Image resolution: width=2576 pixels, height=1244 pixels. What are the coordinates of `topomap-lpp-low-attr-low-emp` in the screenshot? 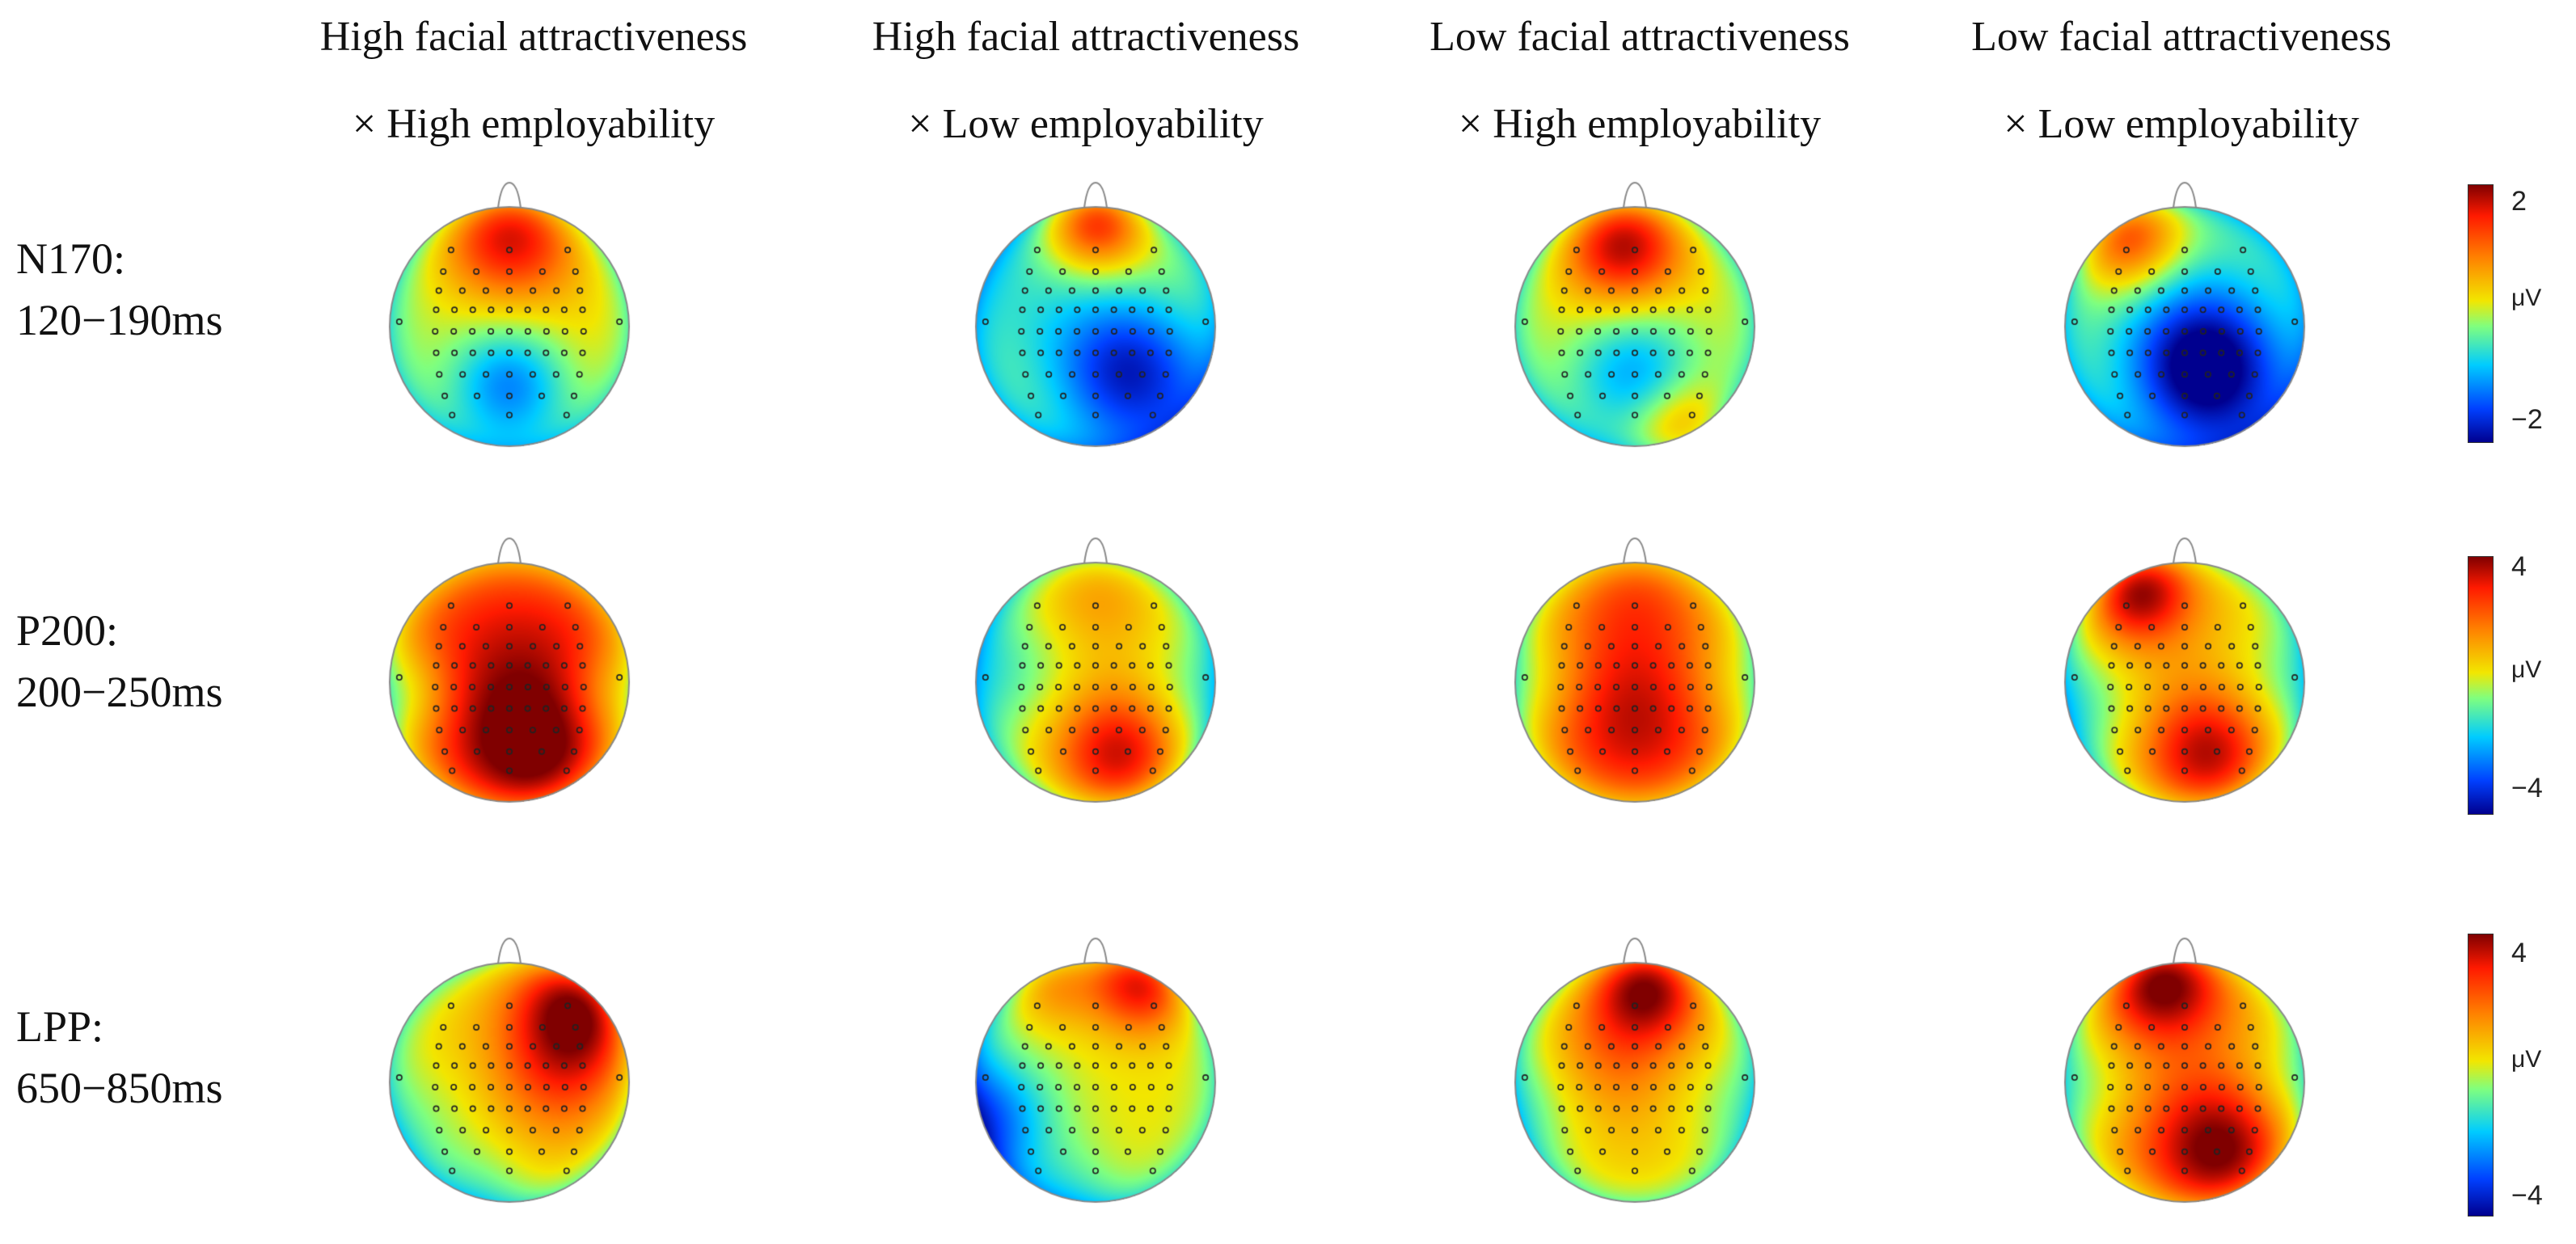 It's located at (2184, 1071).